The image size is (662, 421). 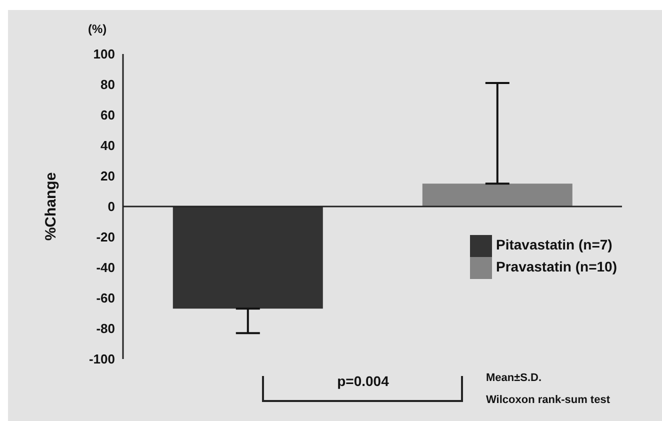 I want to click on y-tick-label: -100, so click(x=101, y=359).